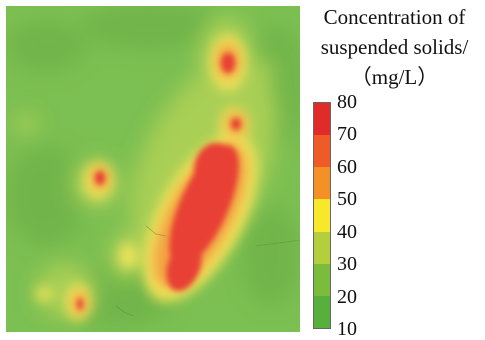  What do you see at coordinates (347, 166) in the screenshot?
I see `color-scale-tick-label: 60` at bounding box center [347, 166].